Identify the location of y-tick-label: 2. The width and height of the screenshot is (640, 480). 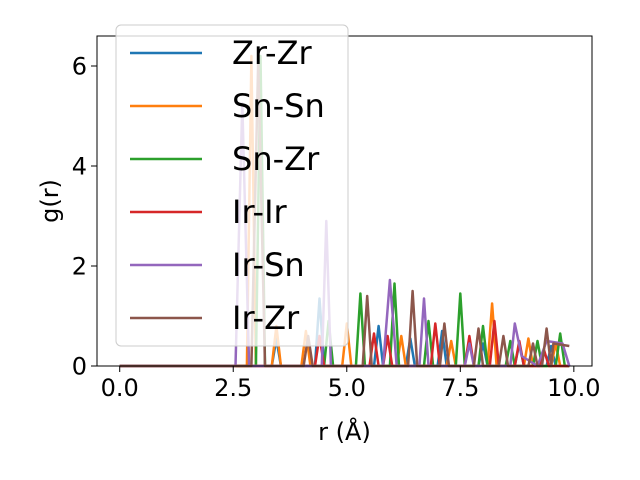
(79, 267).